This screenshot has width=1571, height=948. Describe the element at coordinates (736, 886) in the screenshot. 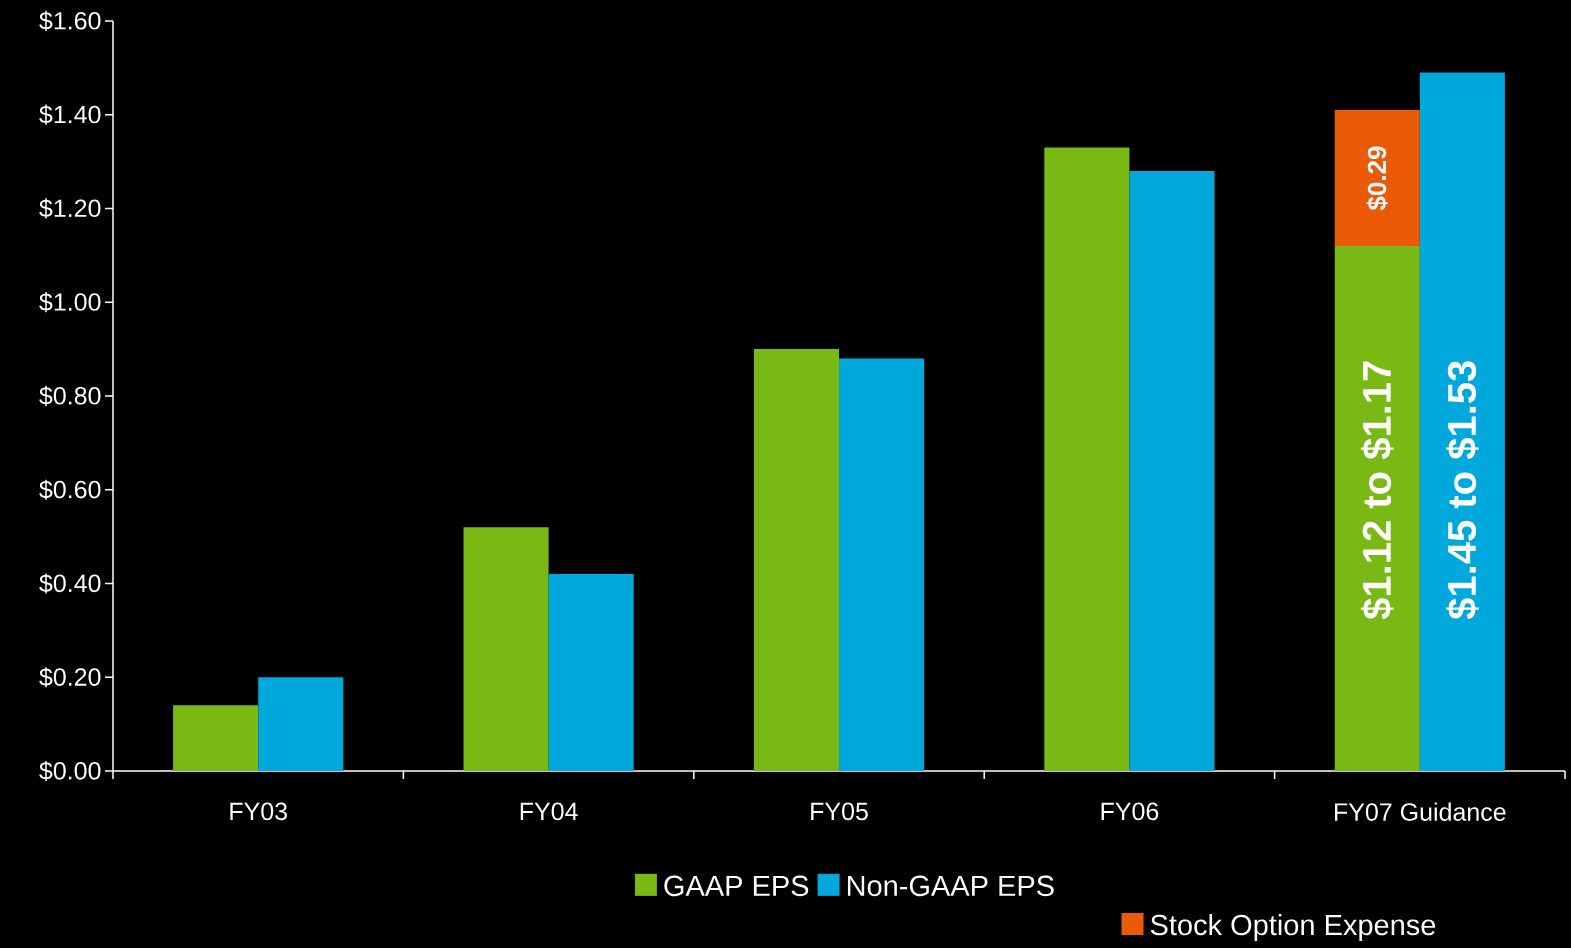

I see `legend-label: GAAP EPS` at that location.